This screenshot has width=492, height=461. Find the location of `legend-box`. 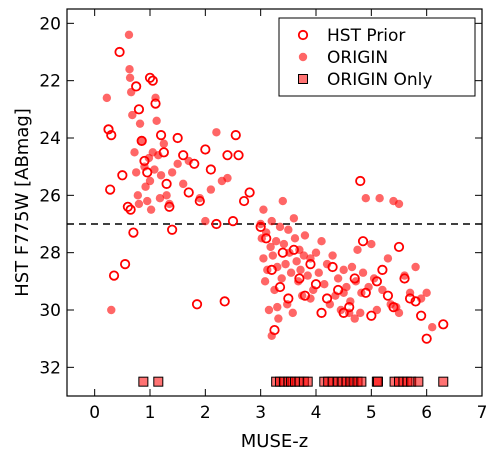

legend-box is located at coordinates (377, 57).